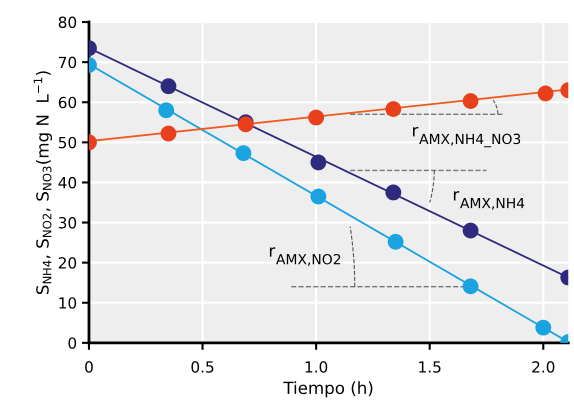 Image resolution: width=574 pixels, height=401 pixels. I want to click on x-tick-label: 2.0, so click(543, 367).